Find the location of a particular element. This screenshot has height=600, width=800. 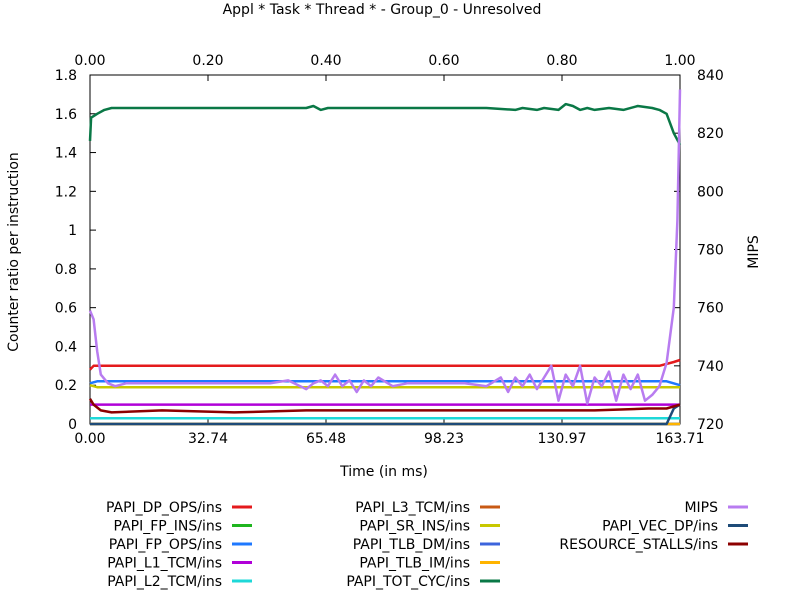

x2-tick-label: 0.20 is located at coordinates (207, 61).